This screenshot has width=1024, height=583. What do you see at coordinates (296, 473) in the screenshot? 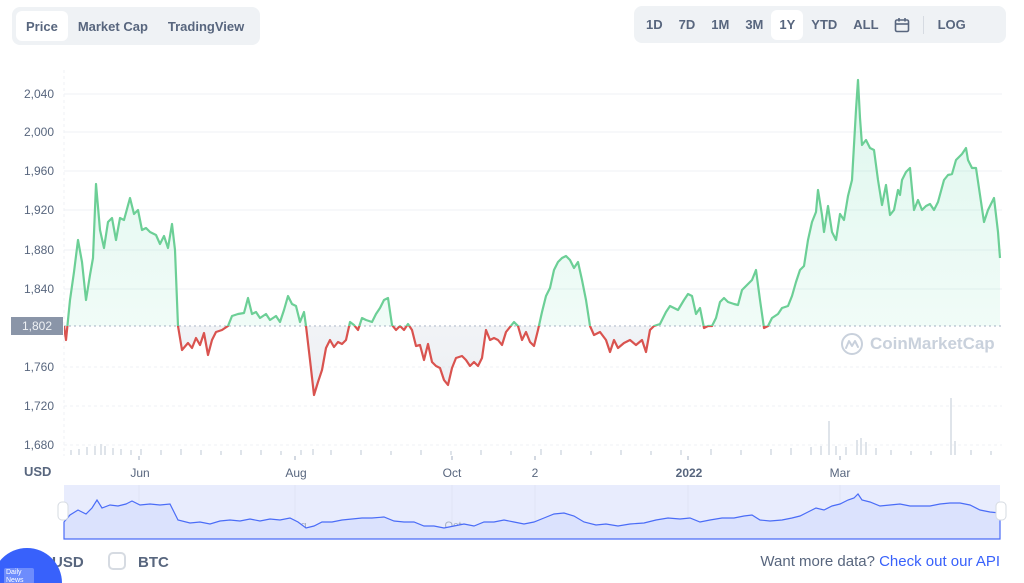
I see `x-tick-aug: Aug` at bounding box center [296, 473].